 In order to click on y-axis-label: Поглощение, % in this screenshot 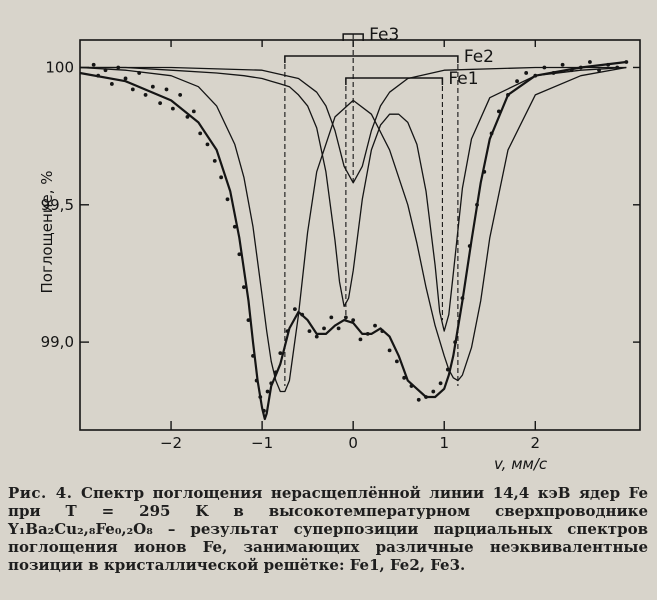, I will do `click(47, 231)`.